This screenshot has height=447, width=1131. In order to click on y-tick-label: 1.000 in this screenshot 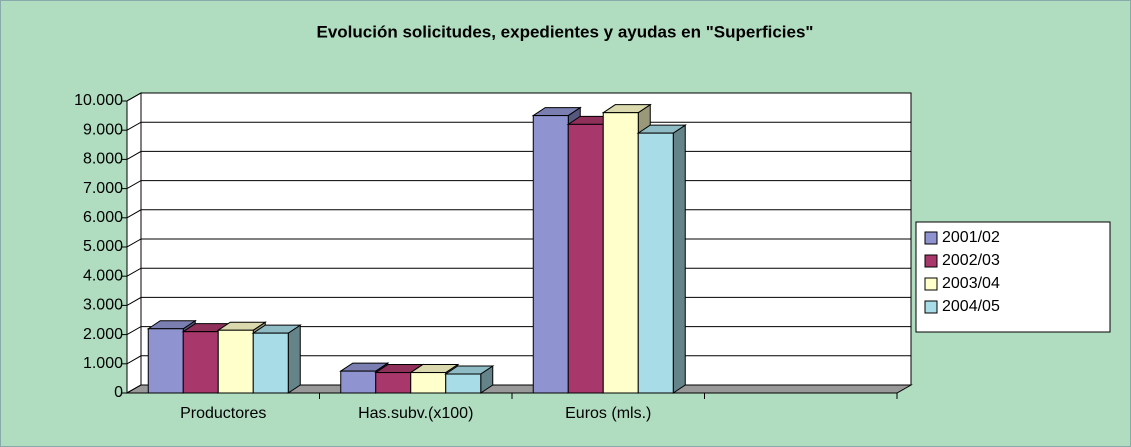, I will do `click(103, 363)`.